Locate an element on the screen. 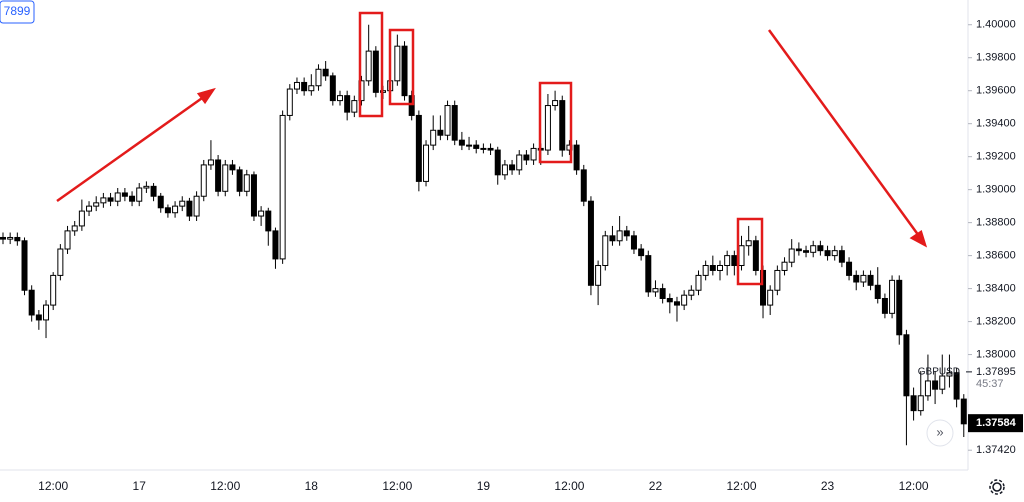 This screenshot has width=1024, height=502. y-tick-label: 1.38800 is located at coordinates (996, 223).